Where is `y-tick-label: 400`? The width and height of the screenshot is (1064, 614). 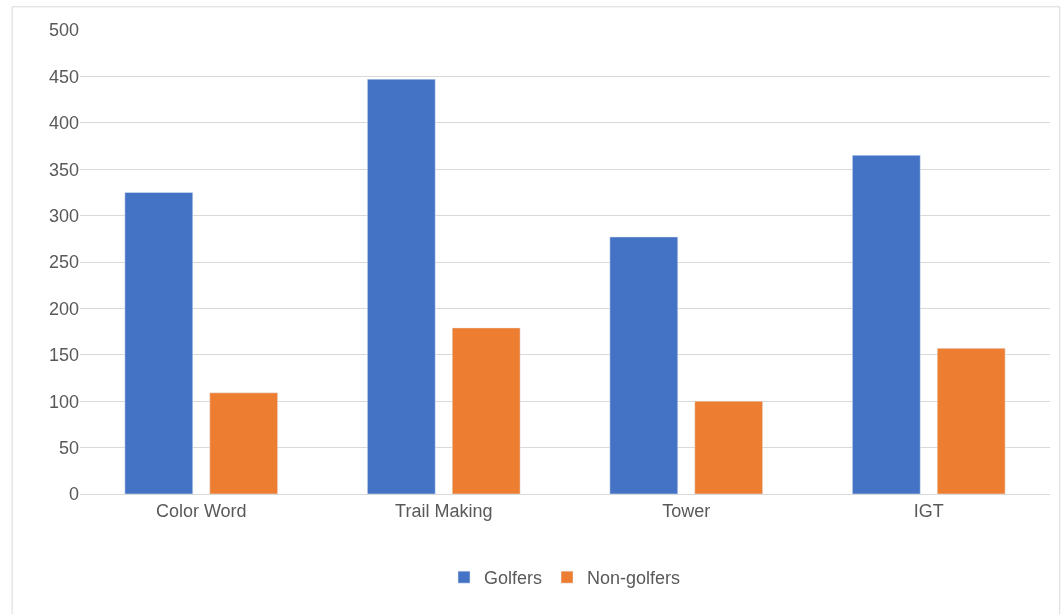 y-tick-label: 400 is located at coordinates (63, 123).